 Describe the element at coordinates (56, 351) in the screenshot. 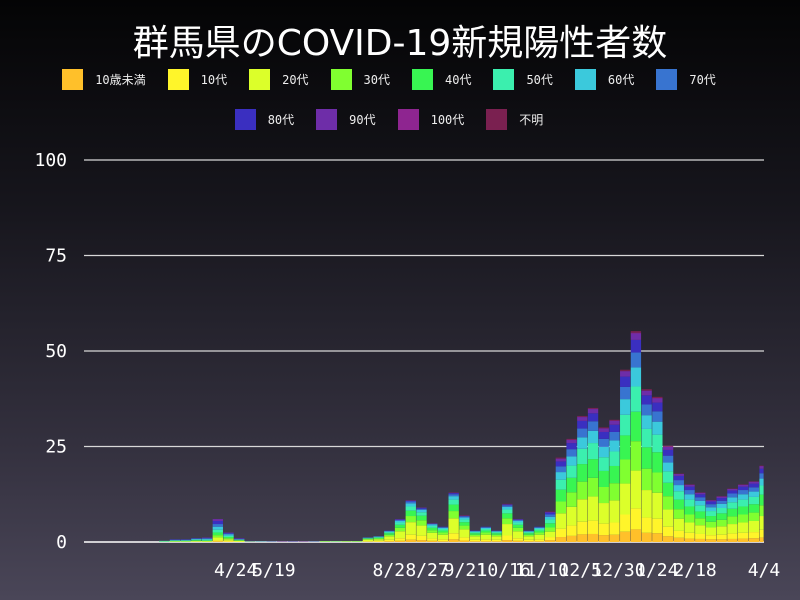

I see `y-tick-label: 50` at that location.